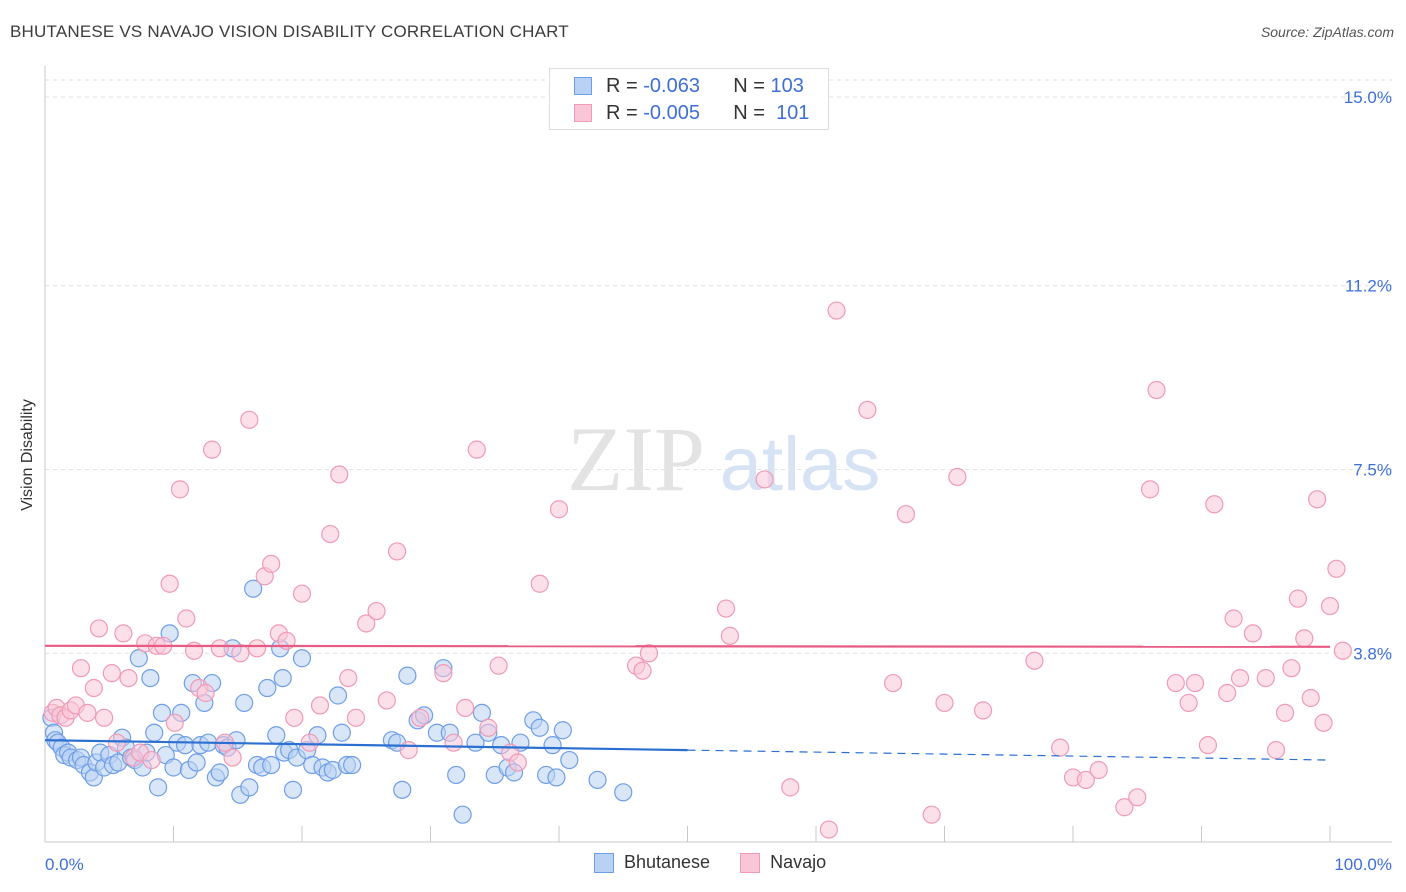 The height and width of the screenshot is (892, 1406). Describe the element at coordinates (687, 646) in the screenshot. I see `navajo-trend-line` at that location.